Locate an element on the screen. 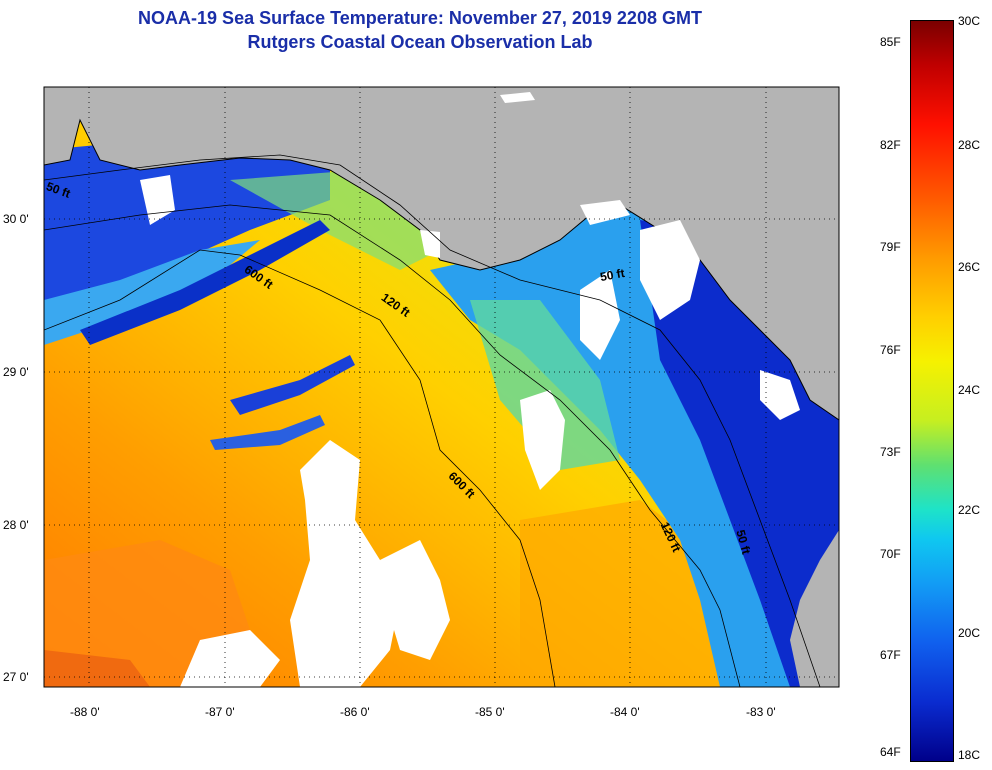 The image size is (992, 770). colorbar-f-label: 73F is located at coordinates (890, 452).